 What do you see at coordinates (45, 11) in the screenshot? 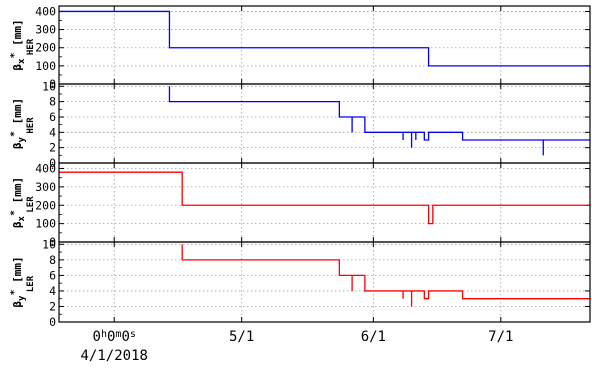
I see `ytick-label-0-4: 400` at bounding box center [45, 11].